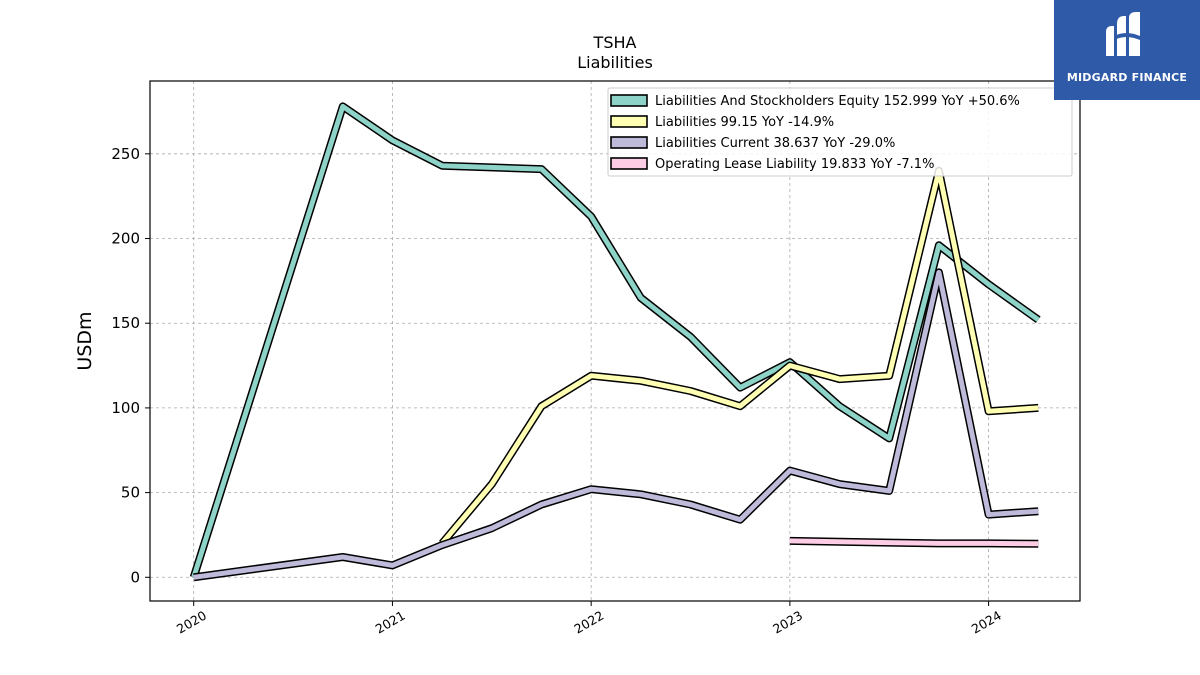 This screenshot has height=675, width=1200. What do you see at coordinates (130, 493) in the screenshot?
I see `y-tick-label: 50` at bounding box center [130, 493].